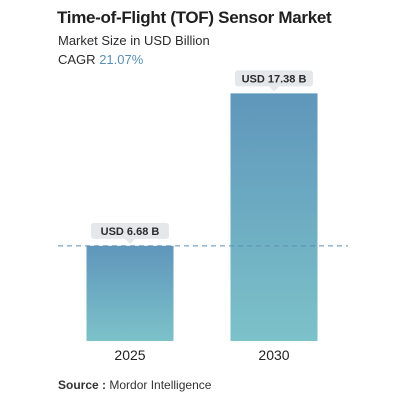  Describe the element at coordinates (273, 355) in the screenshot. I see `x-tick-label-2030: 2030` at that location.